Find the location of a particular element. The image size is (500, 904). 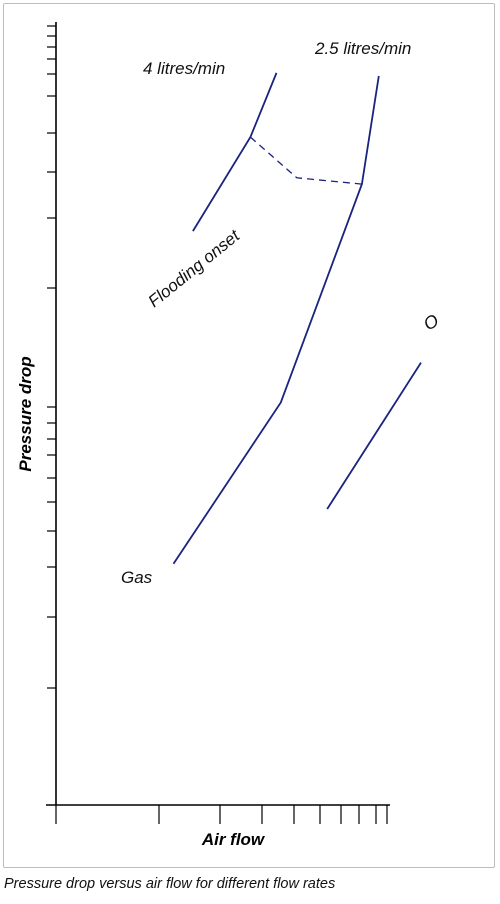

o-label: O is located at coordinates (431, 322).